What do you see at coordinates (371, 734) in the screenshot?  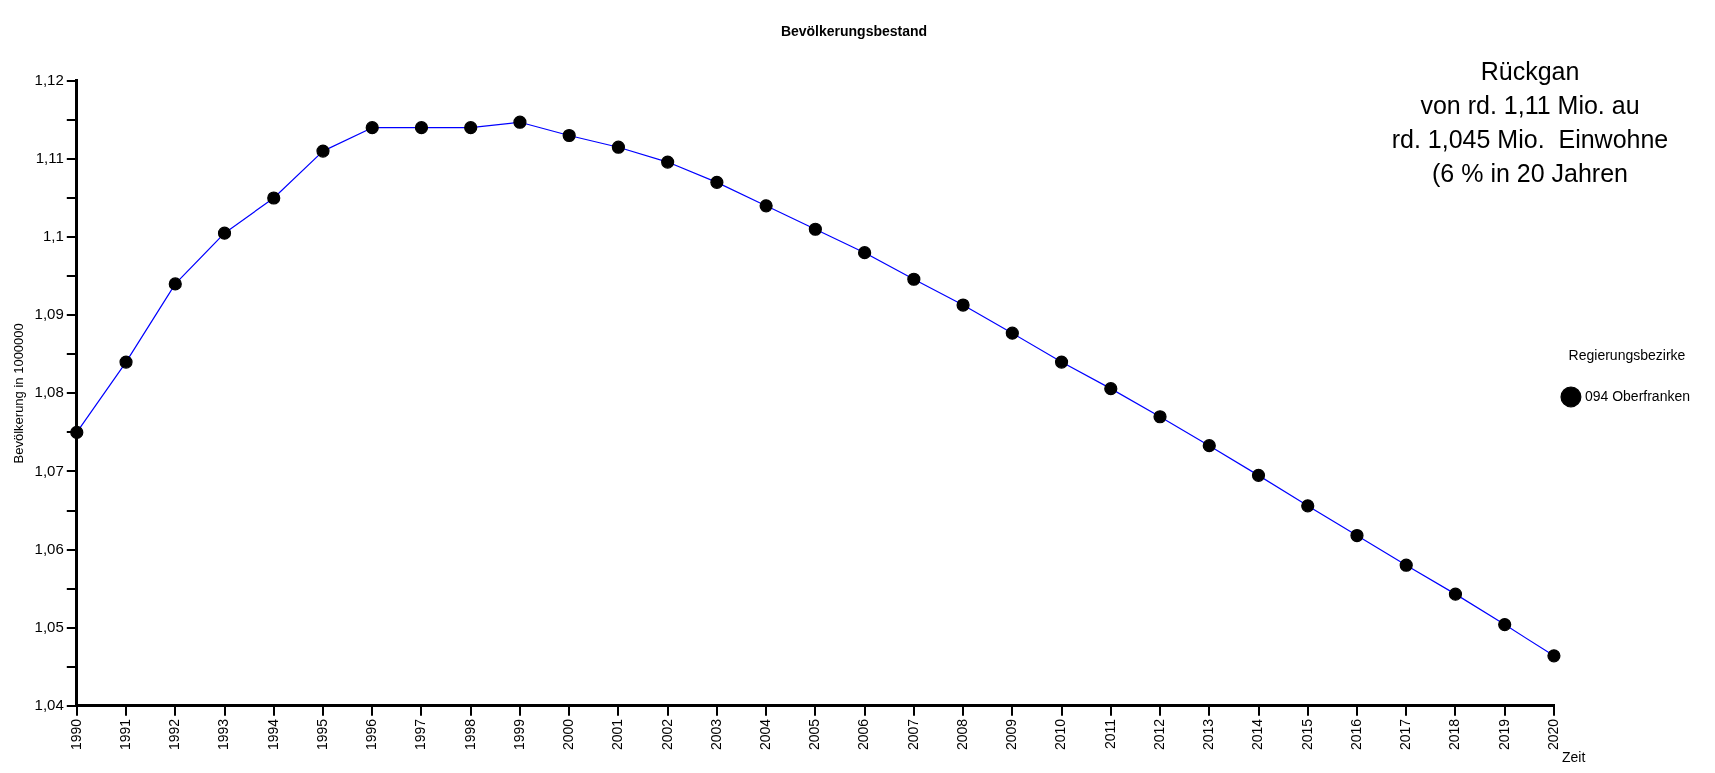 I see `x-tick-label: 1996` at bounding box center [371, 734].